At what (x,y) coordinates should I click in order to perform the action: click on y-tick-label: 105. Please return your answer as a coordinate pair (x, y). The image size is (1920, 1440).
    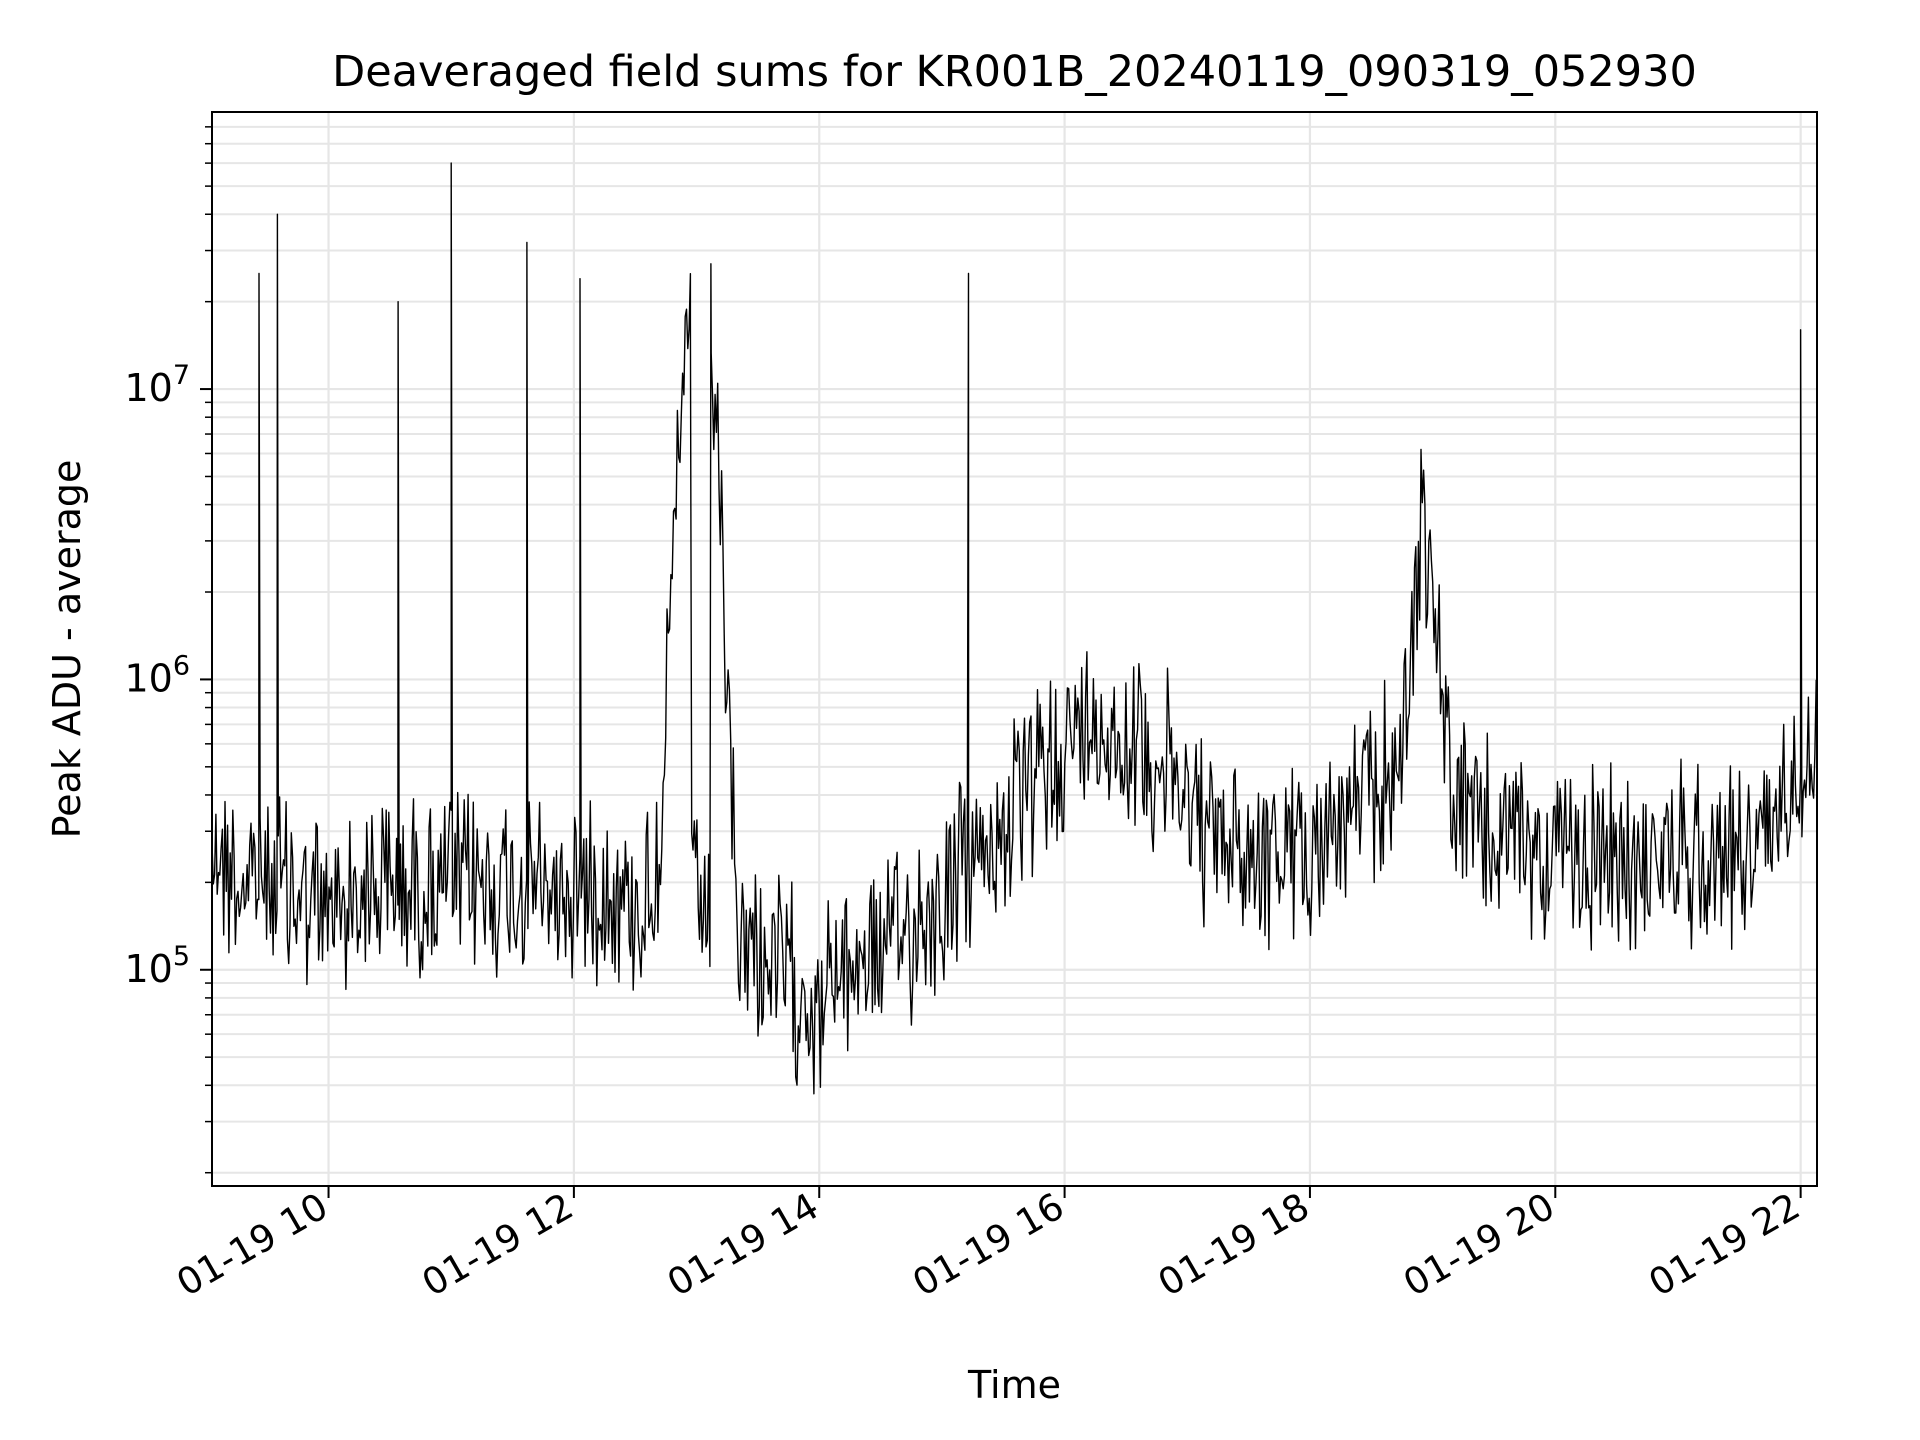
    Looking at the image, I should click on (157, 966).